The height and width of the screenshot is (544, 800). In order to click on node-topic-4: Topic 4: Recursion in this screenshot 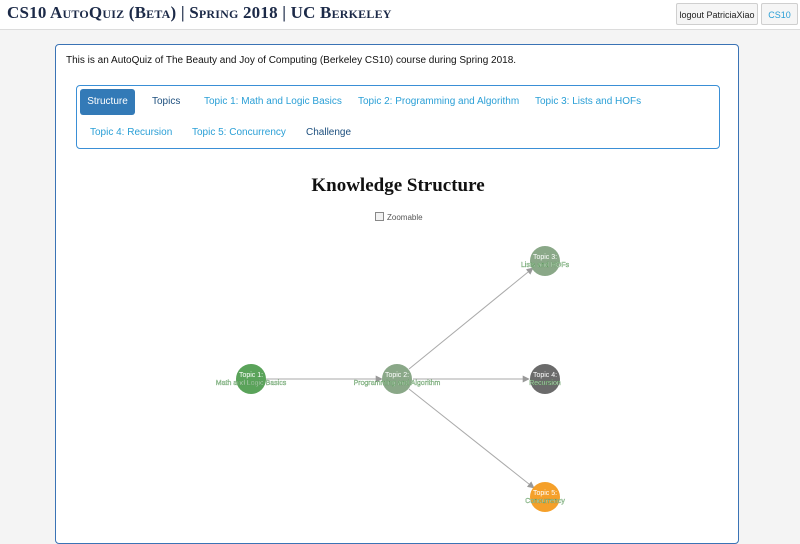, I will do `click(545, 379)`.